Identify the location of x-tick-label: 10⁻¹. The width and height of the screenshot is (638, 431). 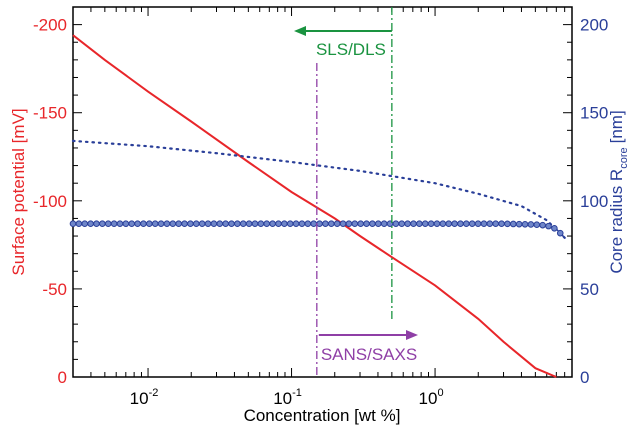
(287, 397).